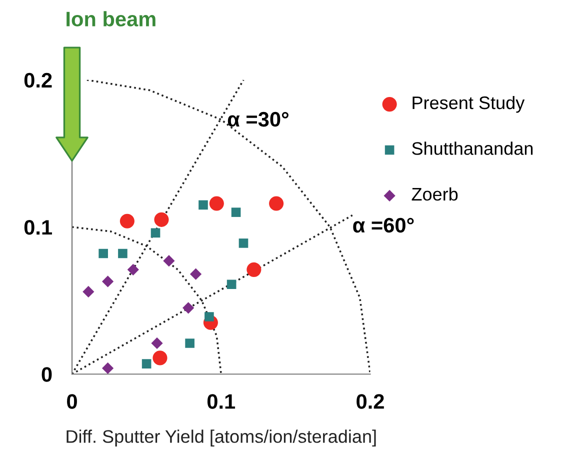 This screenshot has width=567, height=470. I want to click on y-tick-label: 0, so click(47, 374).